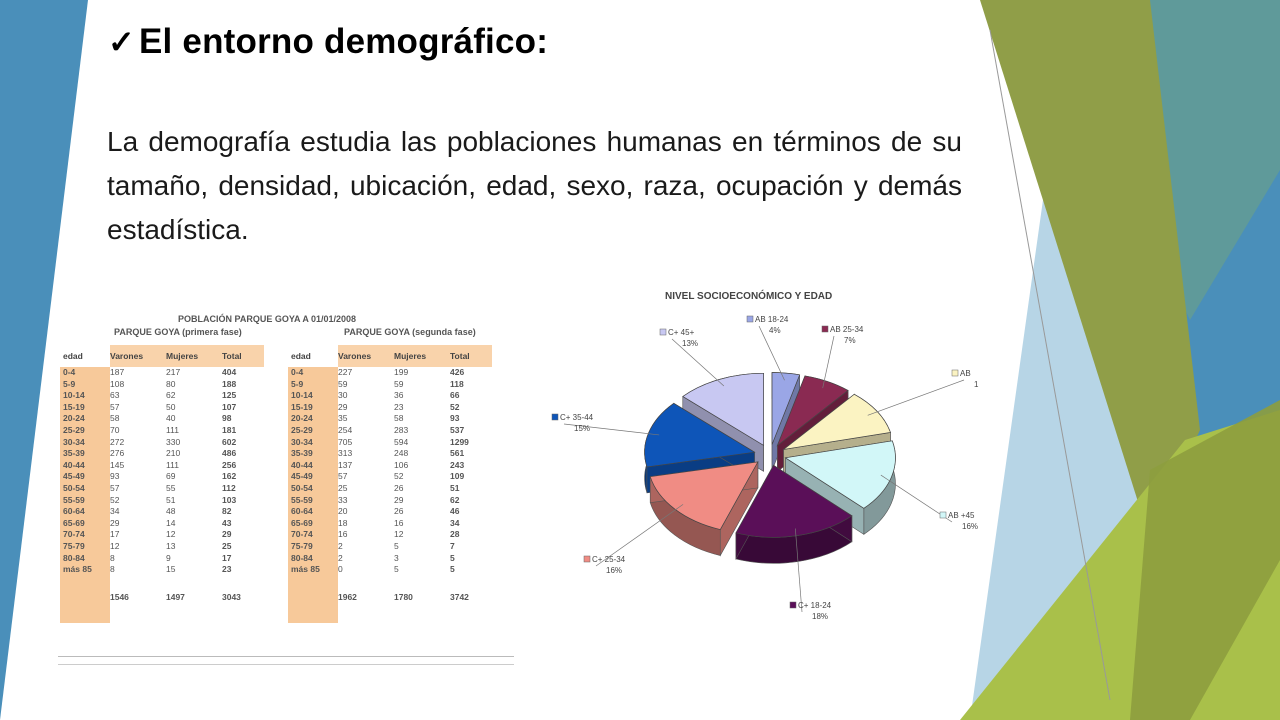 This screenshot has width=1280, height=720. Describe the element at coordinates (171, 569) in the screenshot. I see `table-cell: 15` at that location.